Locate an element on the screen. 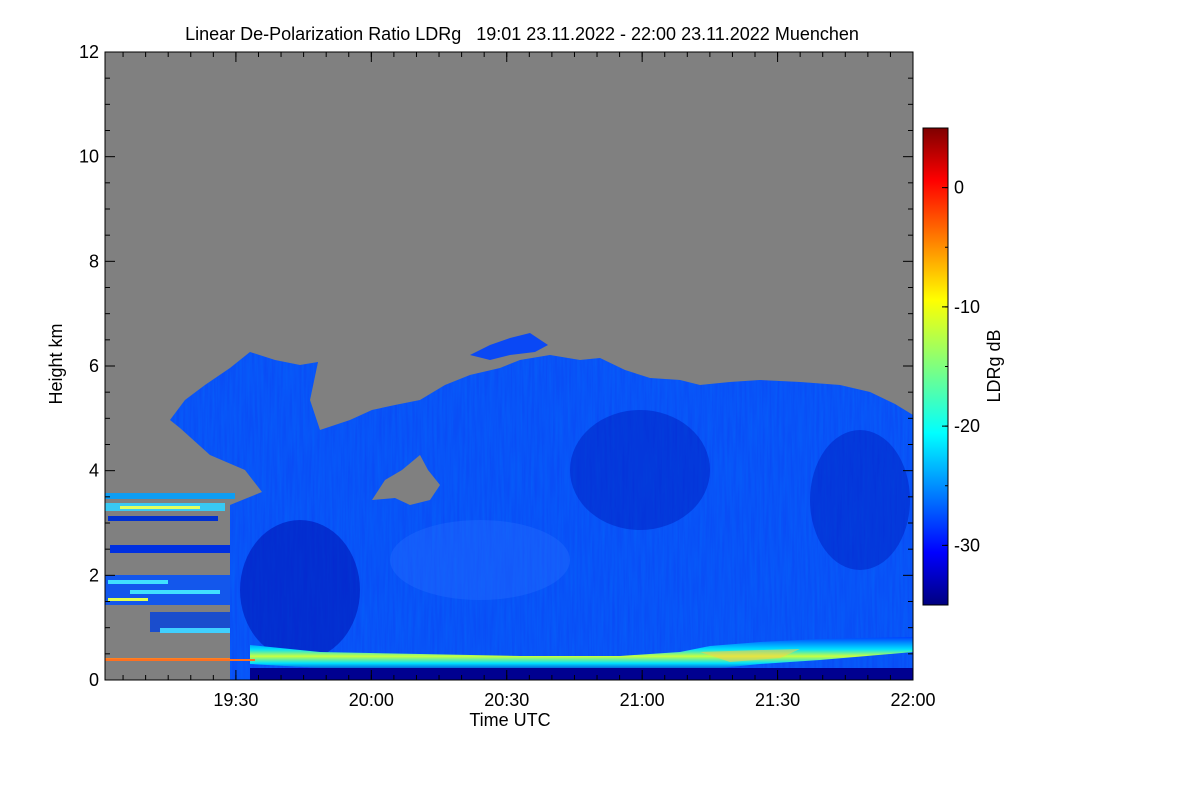 This screenshot has height=800, width=1200. colorbar-axis: 0 -10 -20 -30 is located at coordinates (961, 366).